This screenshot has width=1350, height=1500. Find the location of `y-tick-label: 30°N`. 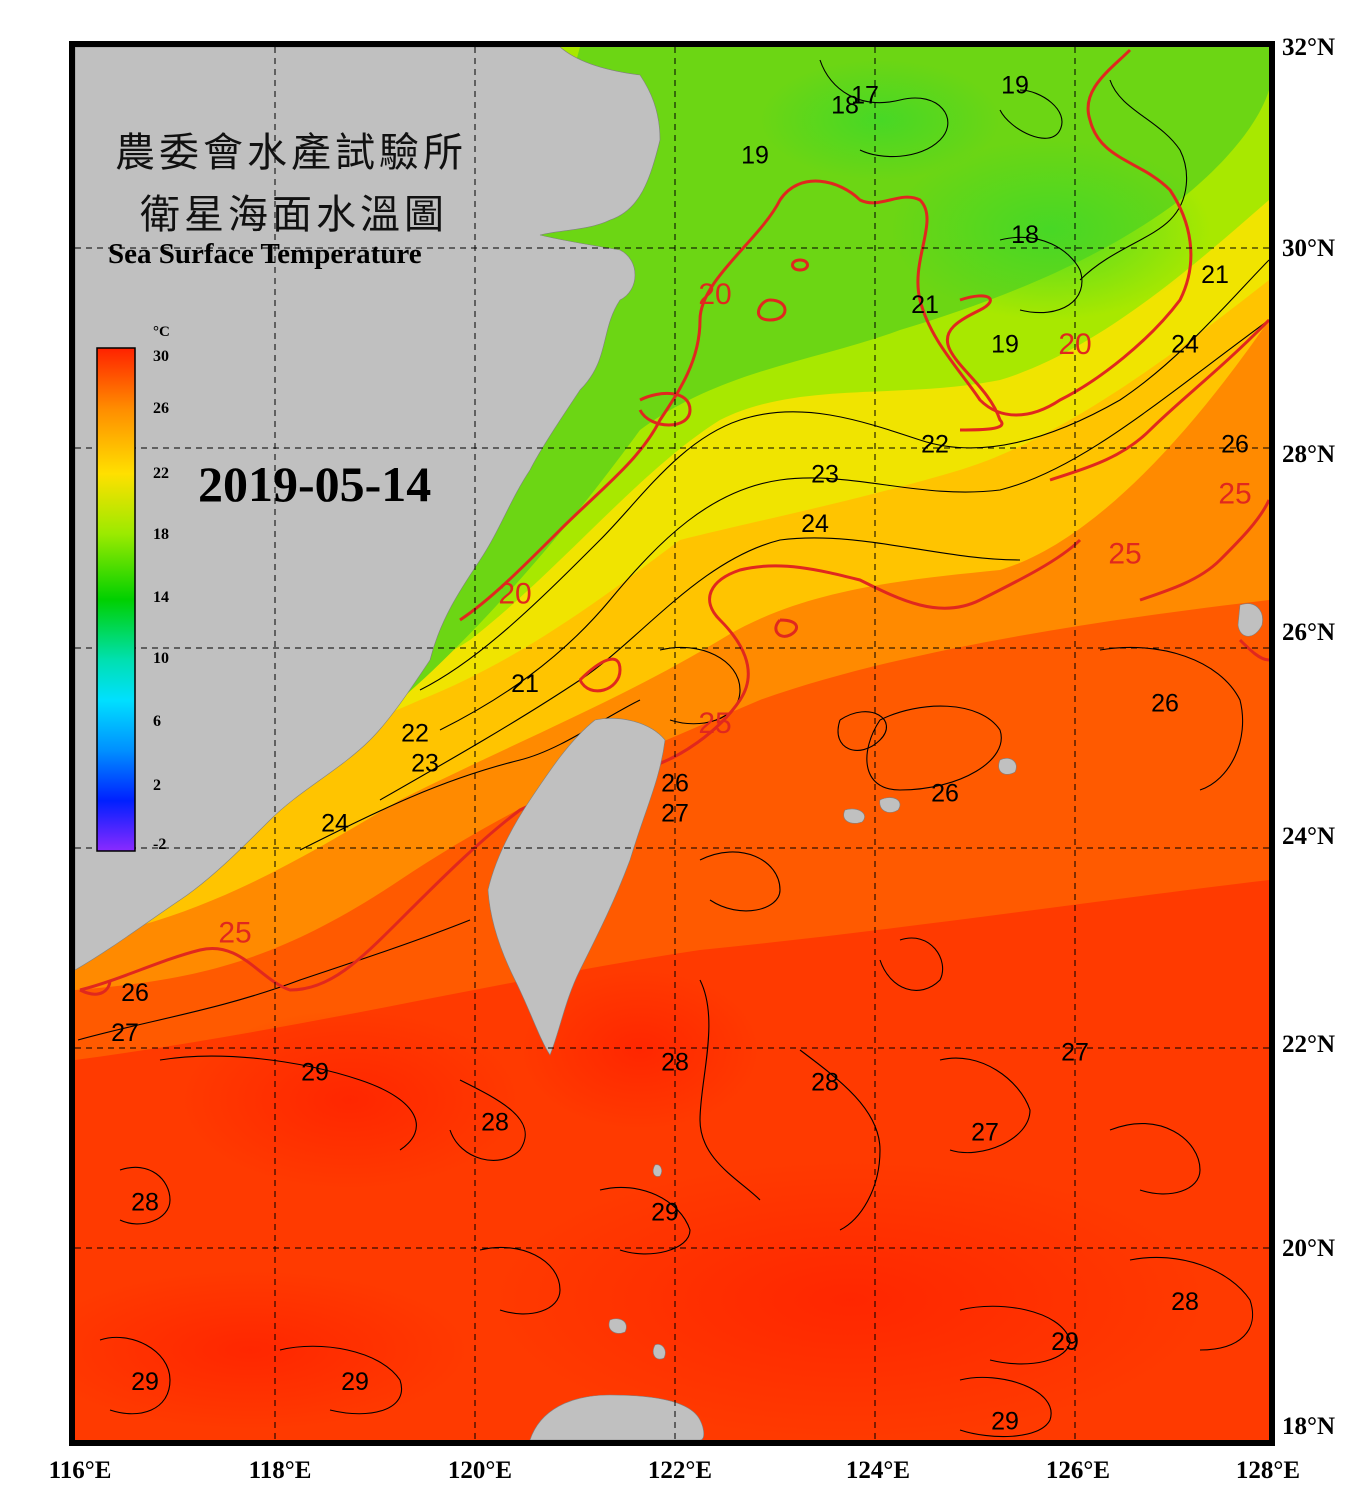

y-tick-label: 30°N is located at coordinates (1308, 248).